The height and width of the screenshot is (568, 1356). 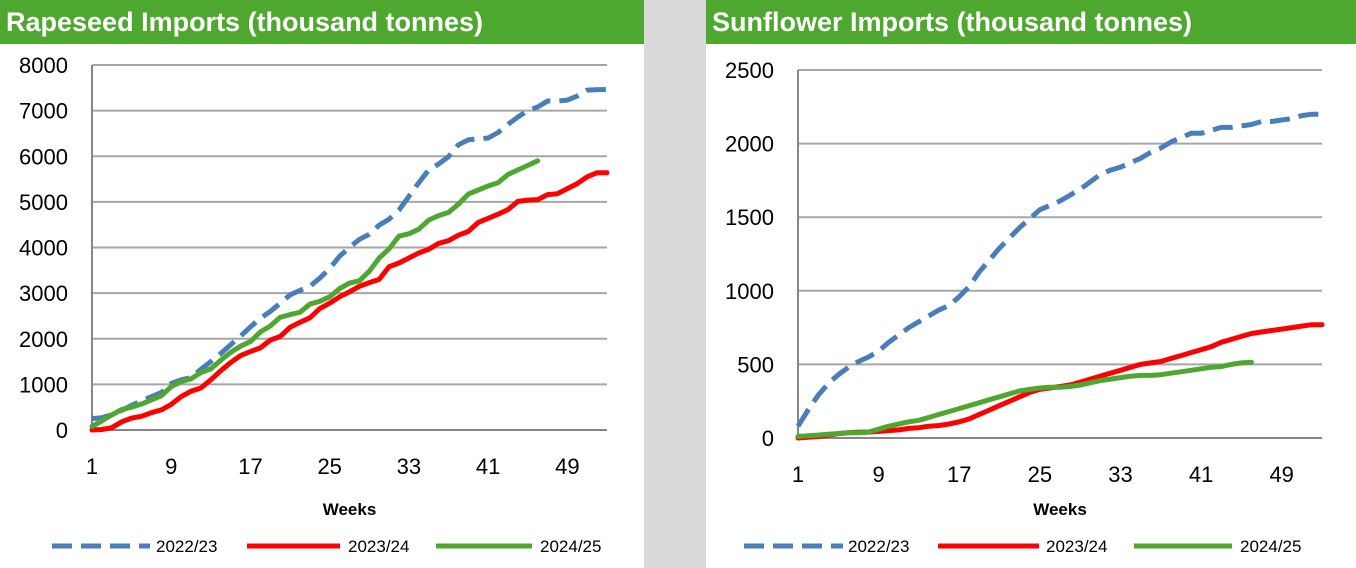 I want to click on y-tick-label: 5000, so click(x=43, y=202).